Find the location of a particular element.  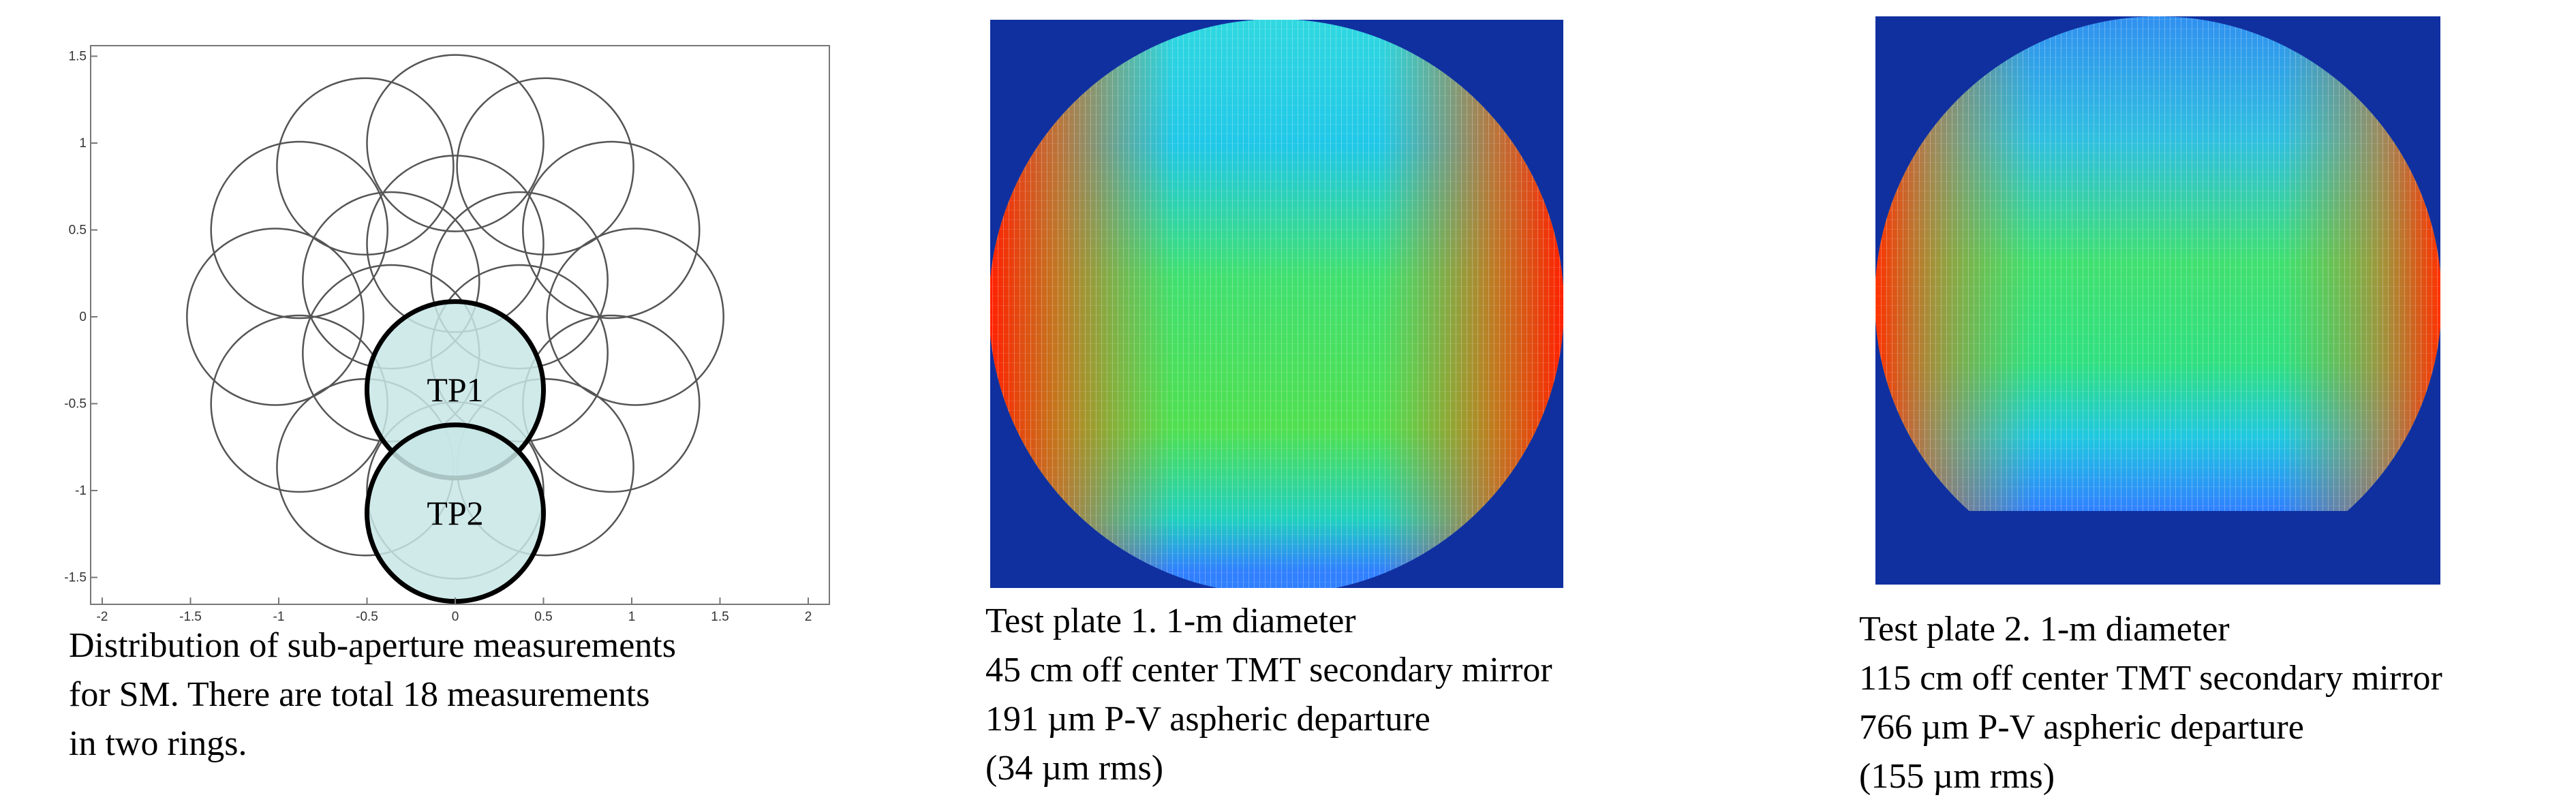

x-tick-label: -0.5 is located at coordinates (367, 617).